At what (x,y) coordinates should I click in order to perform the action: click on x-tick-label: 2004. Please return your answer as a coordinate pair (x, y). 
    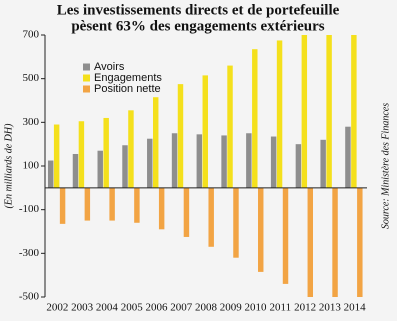
    Looking at the image, I should click on (107, 308).